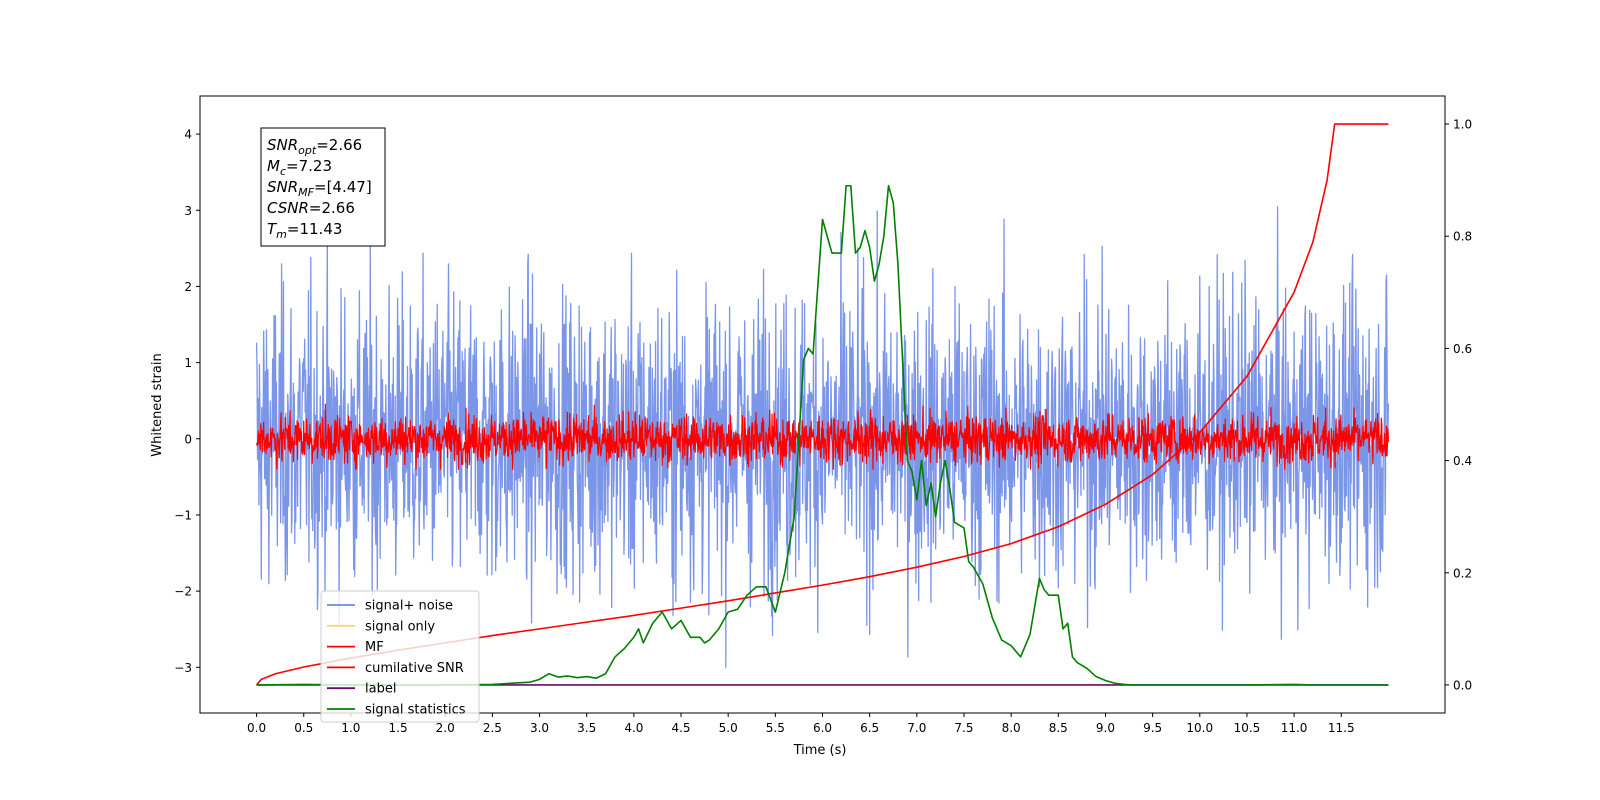 The height and width of the screenshot is (800, 1600). What do you see at coordinates (1462, 237) in the screenshot?
I see `y2-tick-label: 0.8` at bounding box center [1462, 237].